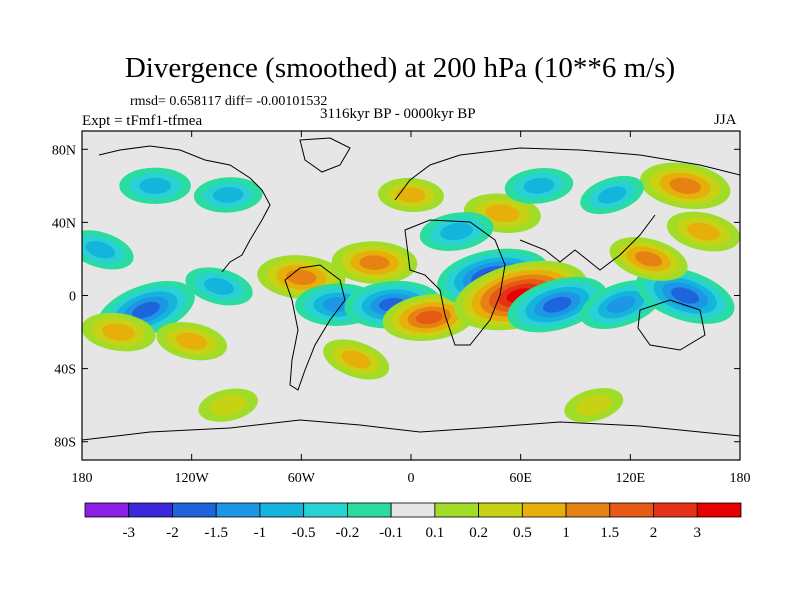 This screenshot has width=800, height=600. What do you see at coordinates (325, 155) in the screenshot?
I see `coastline-greenland` at bounding box center [325, 155].